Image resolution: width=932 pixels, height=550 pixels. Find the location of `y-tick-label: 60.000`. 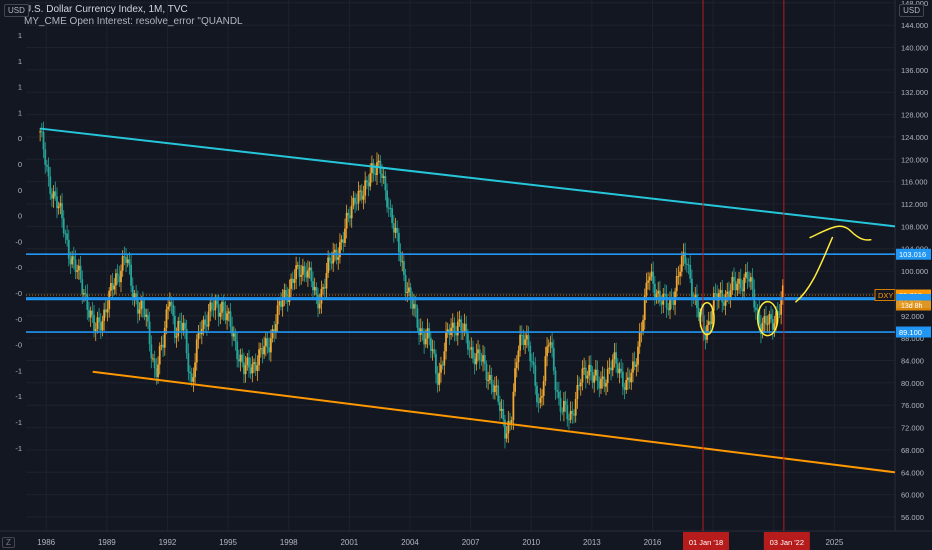

y-tick-label: 60.000 is located at coordinates (912, 495).